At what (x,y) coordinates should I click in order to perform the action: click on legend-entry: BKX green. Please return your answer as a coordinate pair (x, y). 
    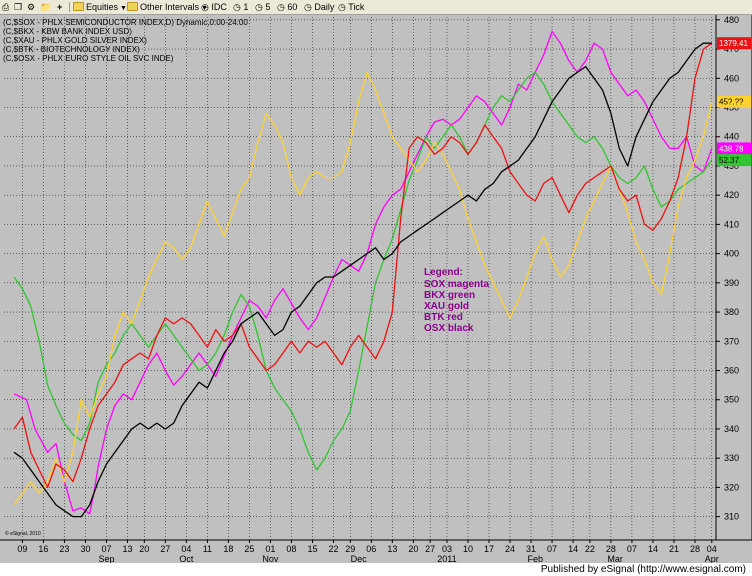
    Looking at the image, I should click on (449, 295).